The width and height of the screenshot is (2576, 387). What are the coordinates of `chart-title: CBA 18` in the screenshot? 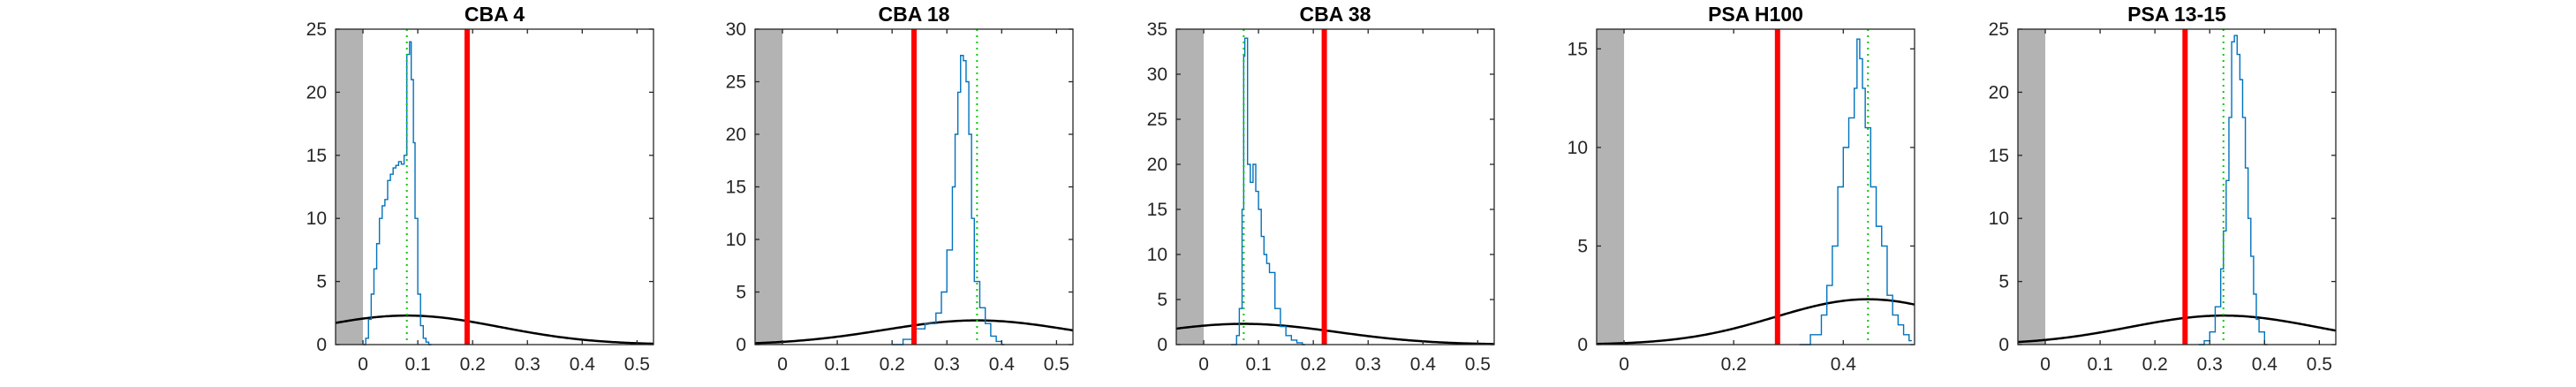 It's located at (914, 14).